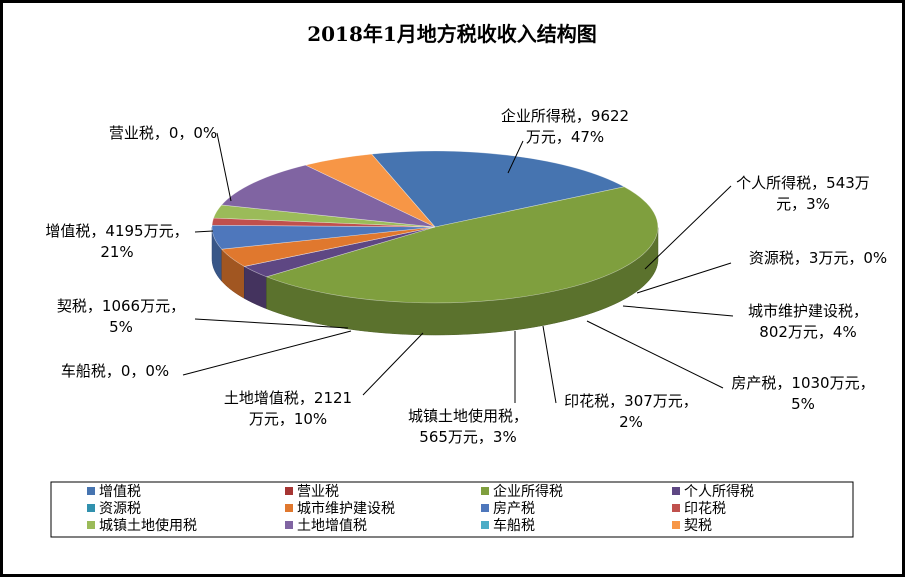 The image size is (905, 577). Describe the element at coordinates (631, 422) in the screenshot. I see `data-label-6-line-1: 2%` at that location.